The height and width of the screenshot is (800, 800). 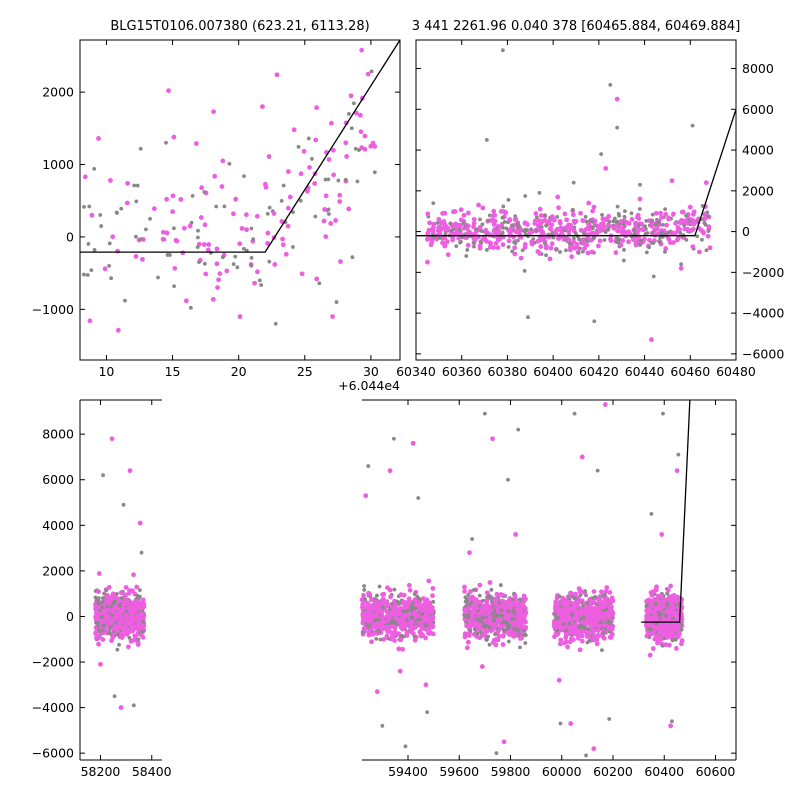 I want to click on y-tick-label: 4000, so click(x=58, y=525).